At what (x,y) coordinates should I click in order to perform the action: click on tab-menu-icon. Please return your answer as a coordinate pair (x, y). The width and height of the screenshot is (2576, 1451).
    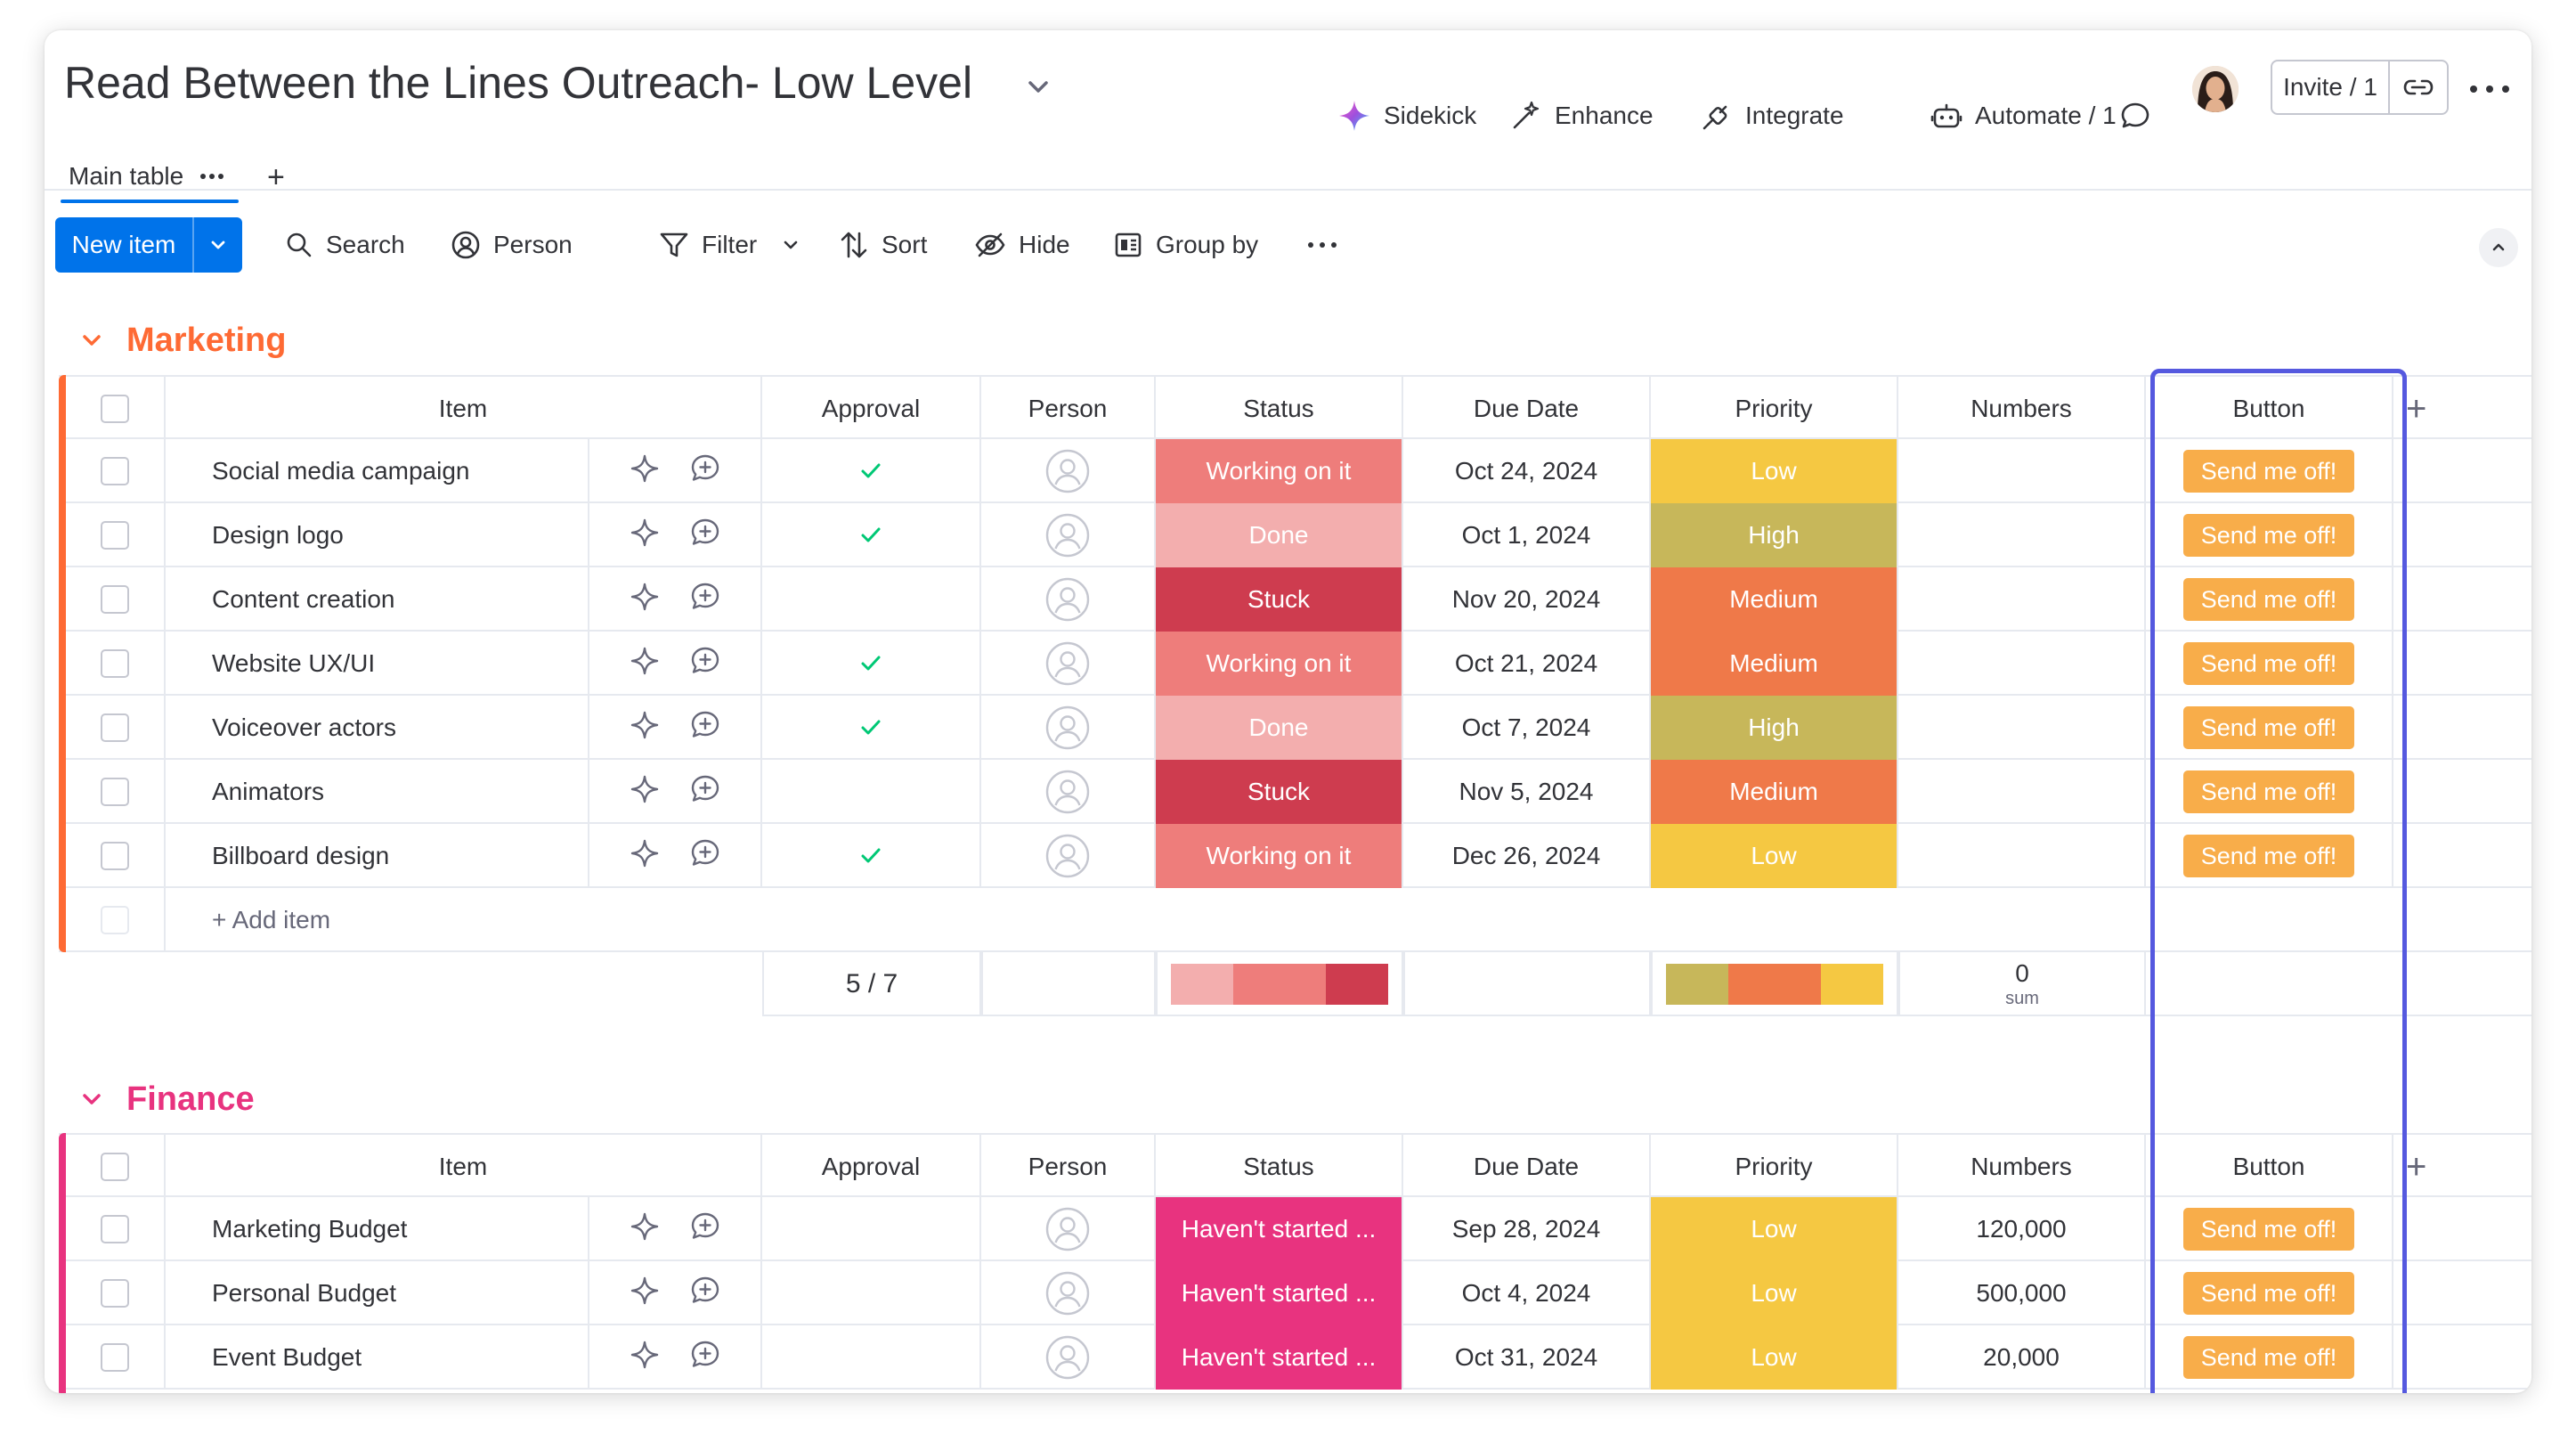
    Looking at the image, I should click on (211, 176).